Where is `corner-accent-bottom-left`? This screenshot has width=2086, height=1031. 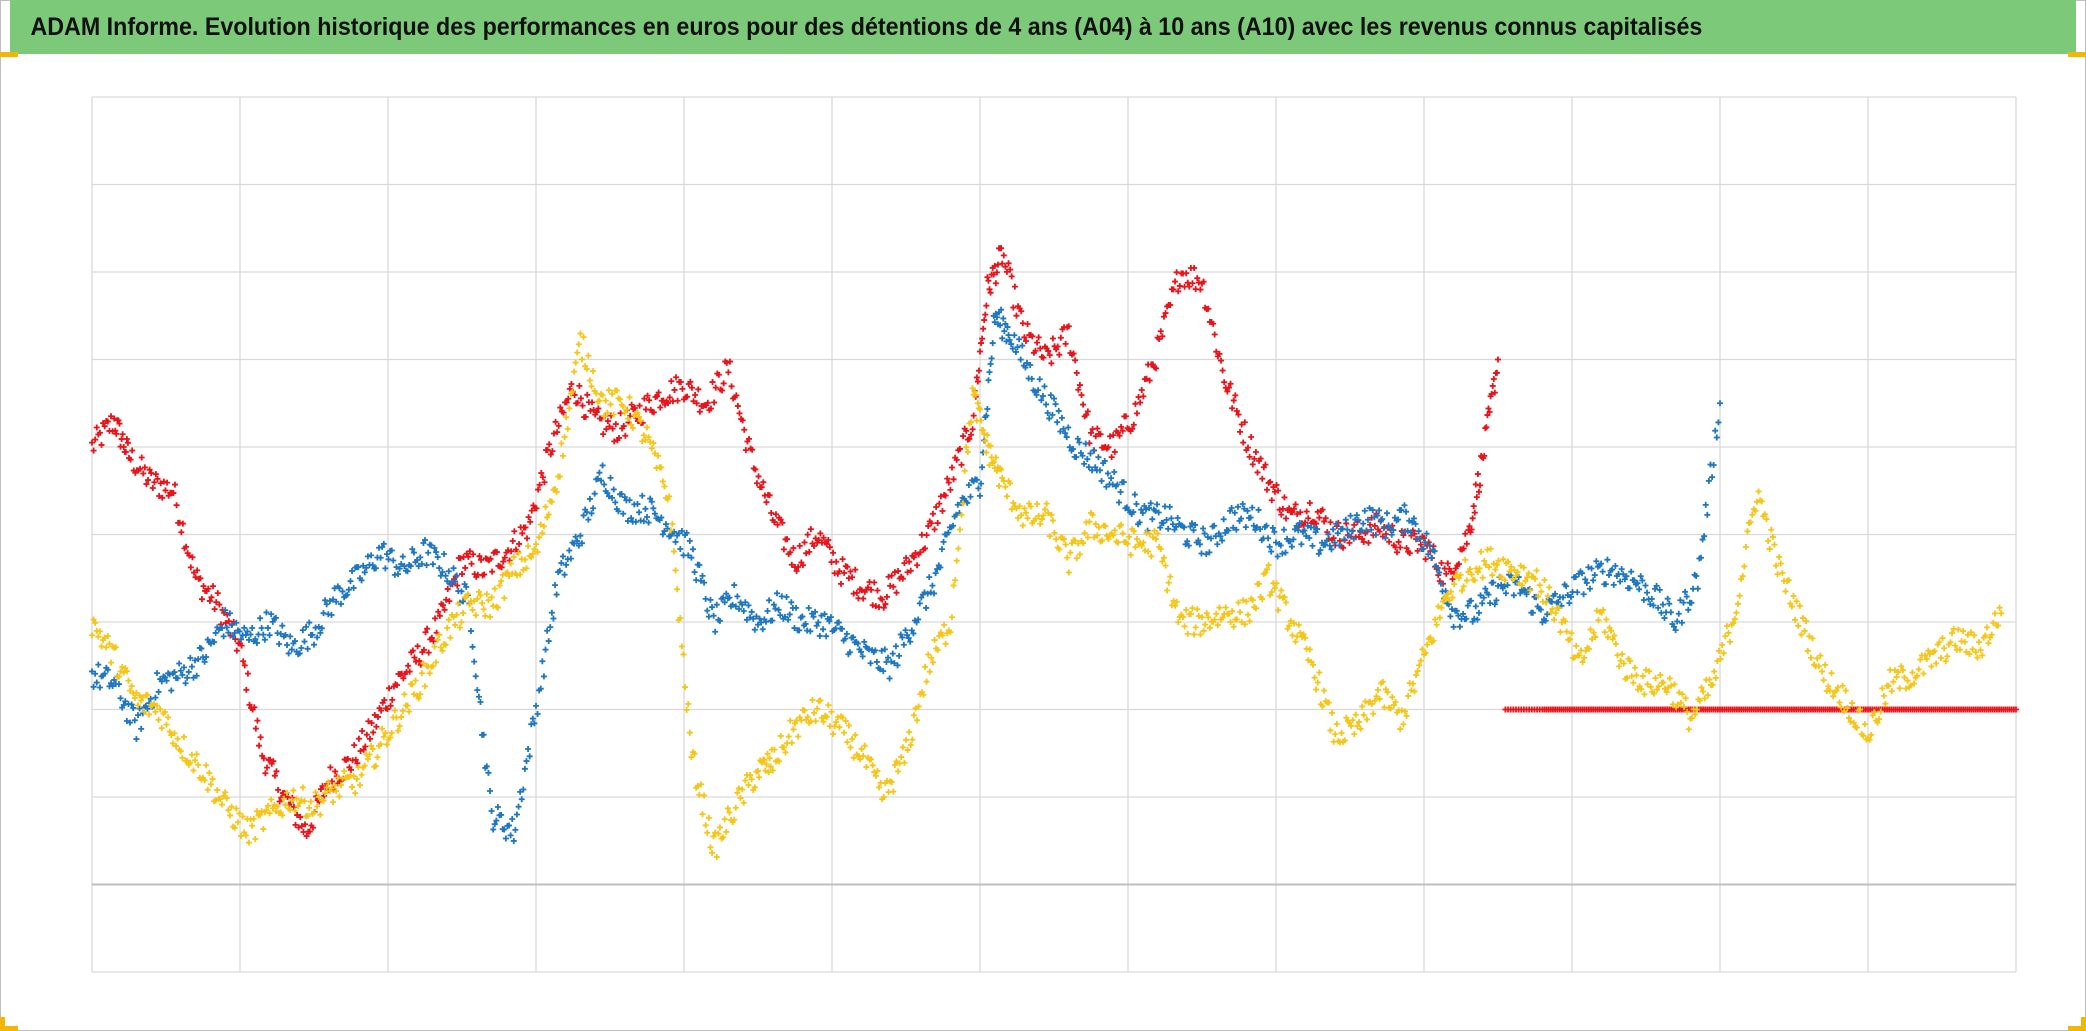
corner-accent-bottom-left is located at coordinates (9, 1028).